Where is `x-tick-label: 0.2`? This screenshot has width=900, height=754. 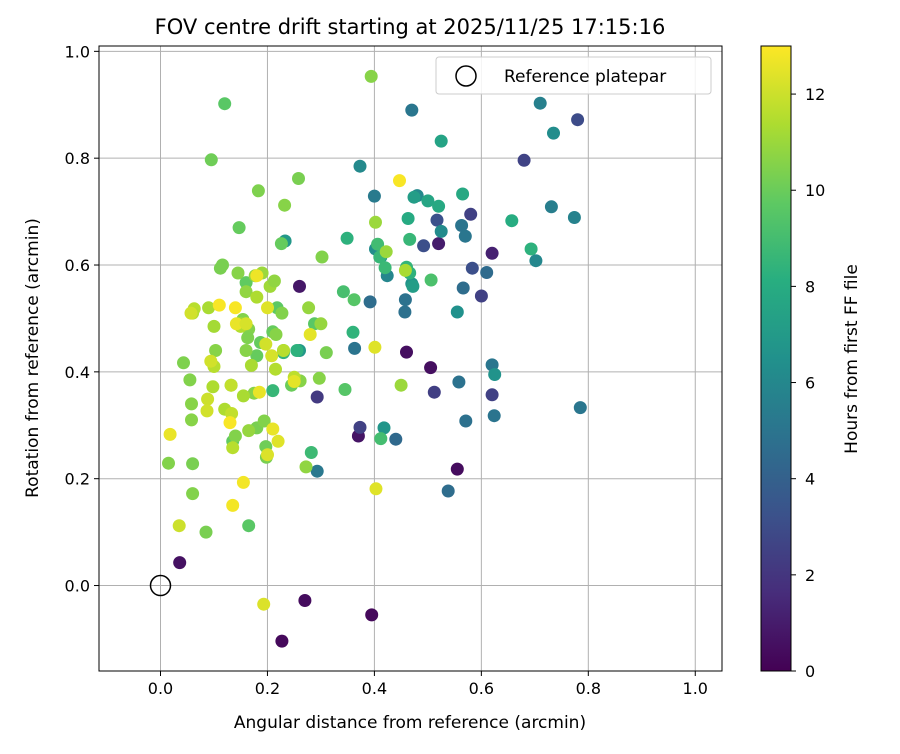 x-tick-label: 0.2 is located at coordinates (267, 688).